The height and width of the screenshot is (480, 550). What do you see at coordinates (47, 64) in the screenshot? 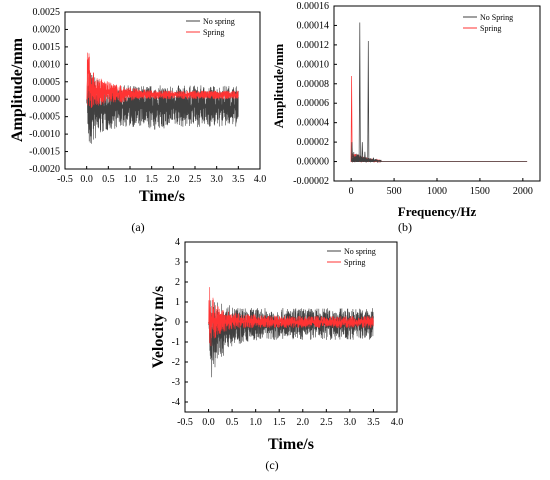
I see `y-tick-label: 0.0010` at bounding box center [47, 64].